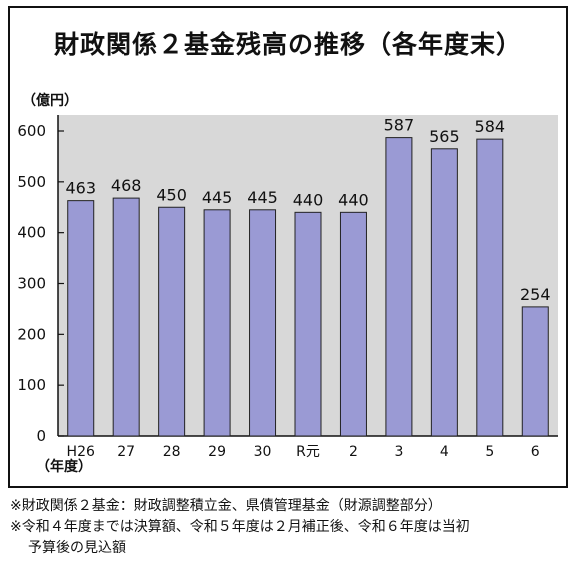 This screenshot has height=570, width=580. Describe the element at coordinates (31, 284) in the screenshot. I see `y-tick-label: 300` at that location.